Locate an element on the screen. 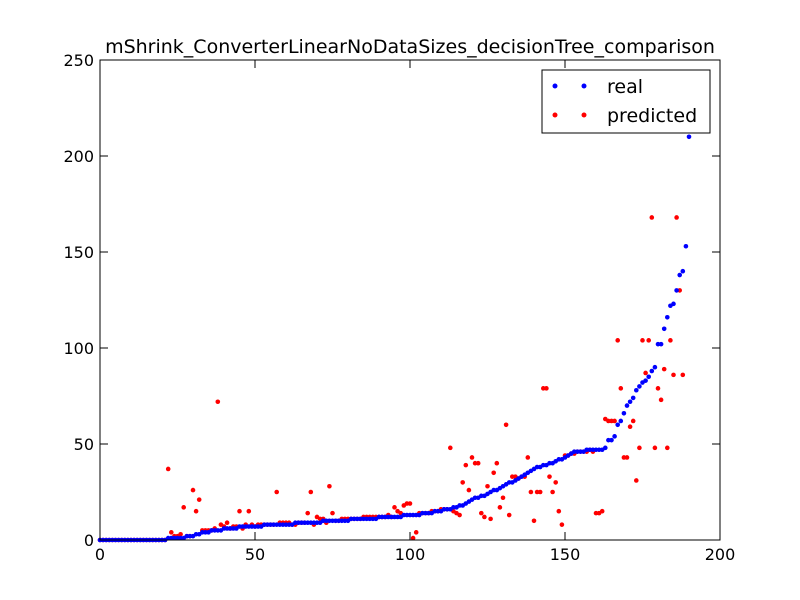  legend: real predicted is located at coordinates (626, 101).